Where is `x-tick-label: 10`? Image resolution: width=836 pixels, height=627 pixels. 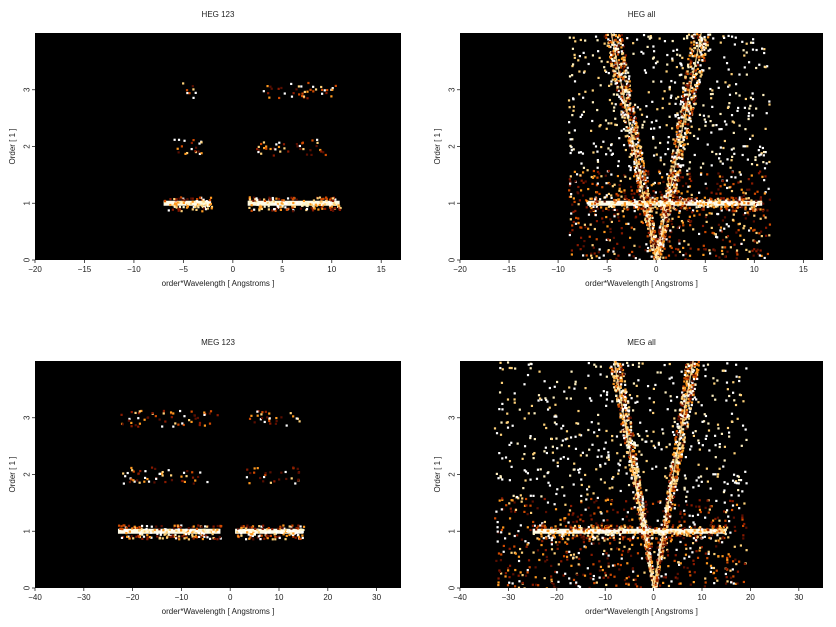
x-tick-label: 10 is located at coordinates (754, 269).